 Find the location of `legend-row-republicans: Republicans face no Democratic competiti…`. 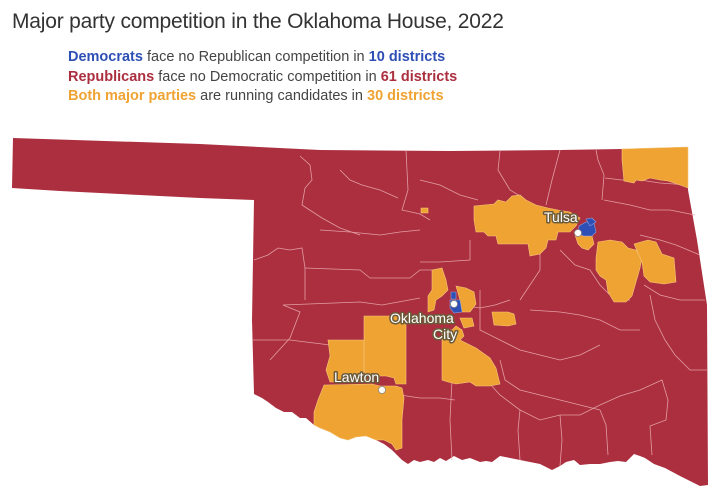

legend-row-republicans: Republicans face no Democratic competiti… is located at coordinates (262, 78).